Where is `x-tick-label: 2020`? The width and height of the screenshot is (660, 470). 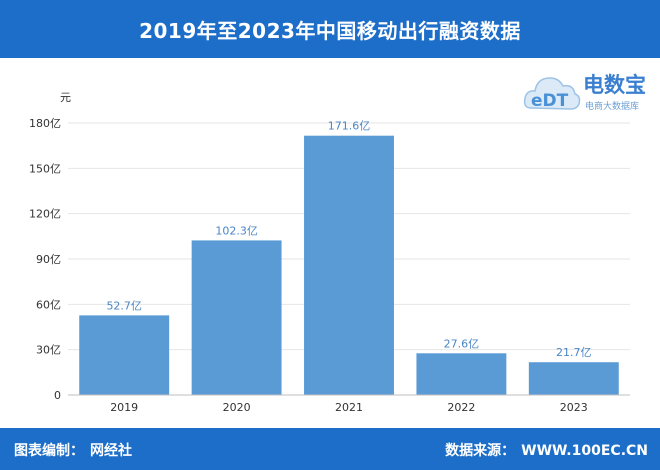
x-tick-label: 2020 is located at coordinates (237, 407).